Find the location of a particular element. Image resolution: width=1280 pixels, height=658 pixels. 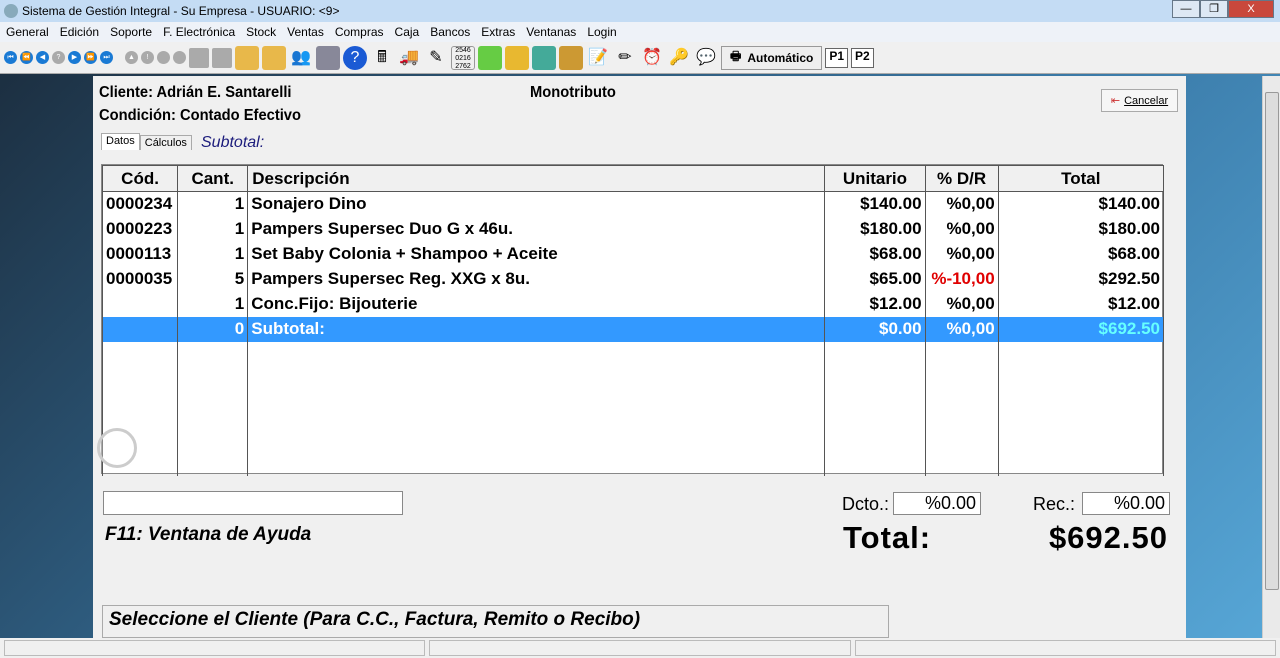

table-row: 0 Subtotal: $0.00 %0,00 $692.50 is located at coordinates (633, 329).